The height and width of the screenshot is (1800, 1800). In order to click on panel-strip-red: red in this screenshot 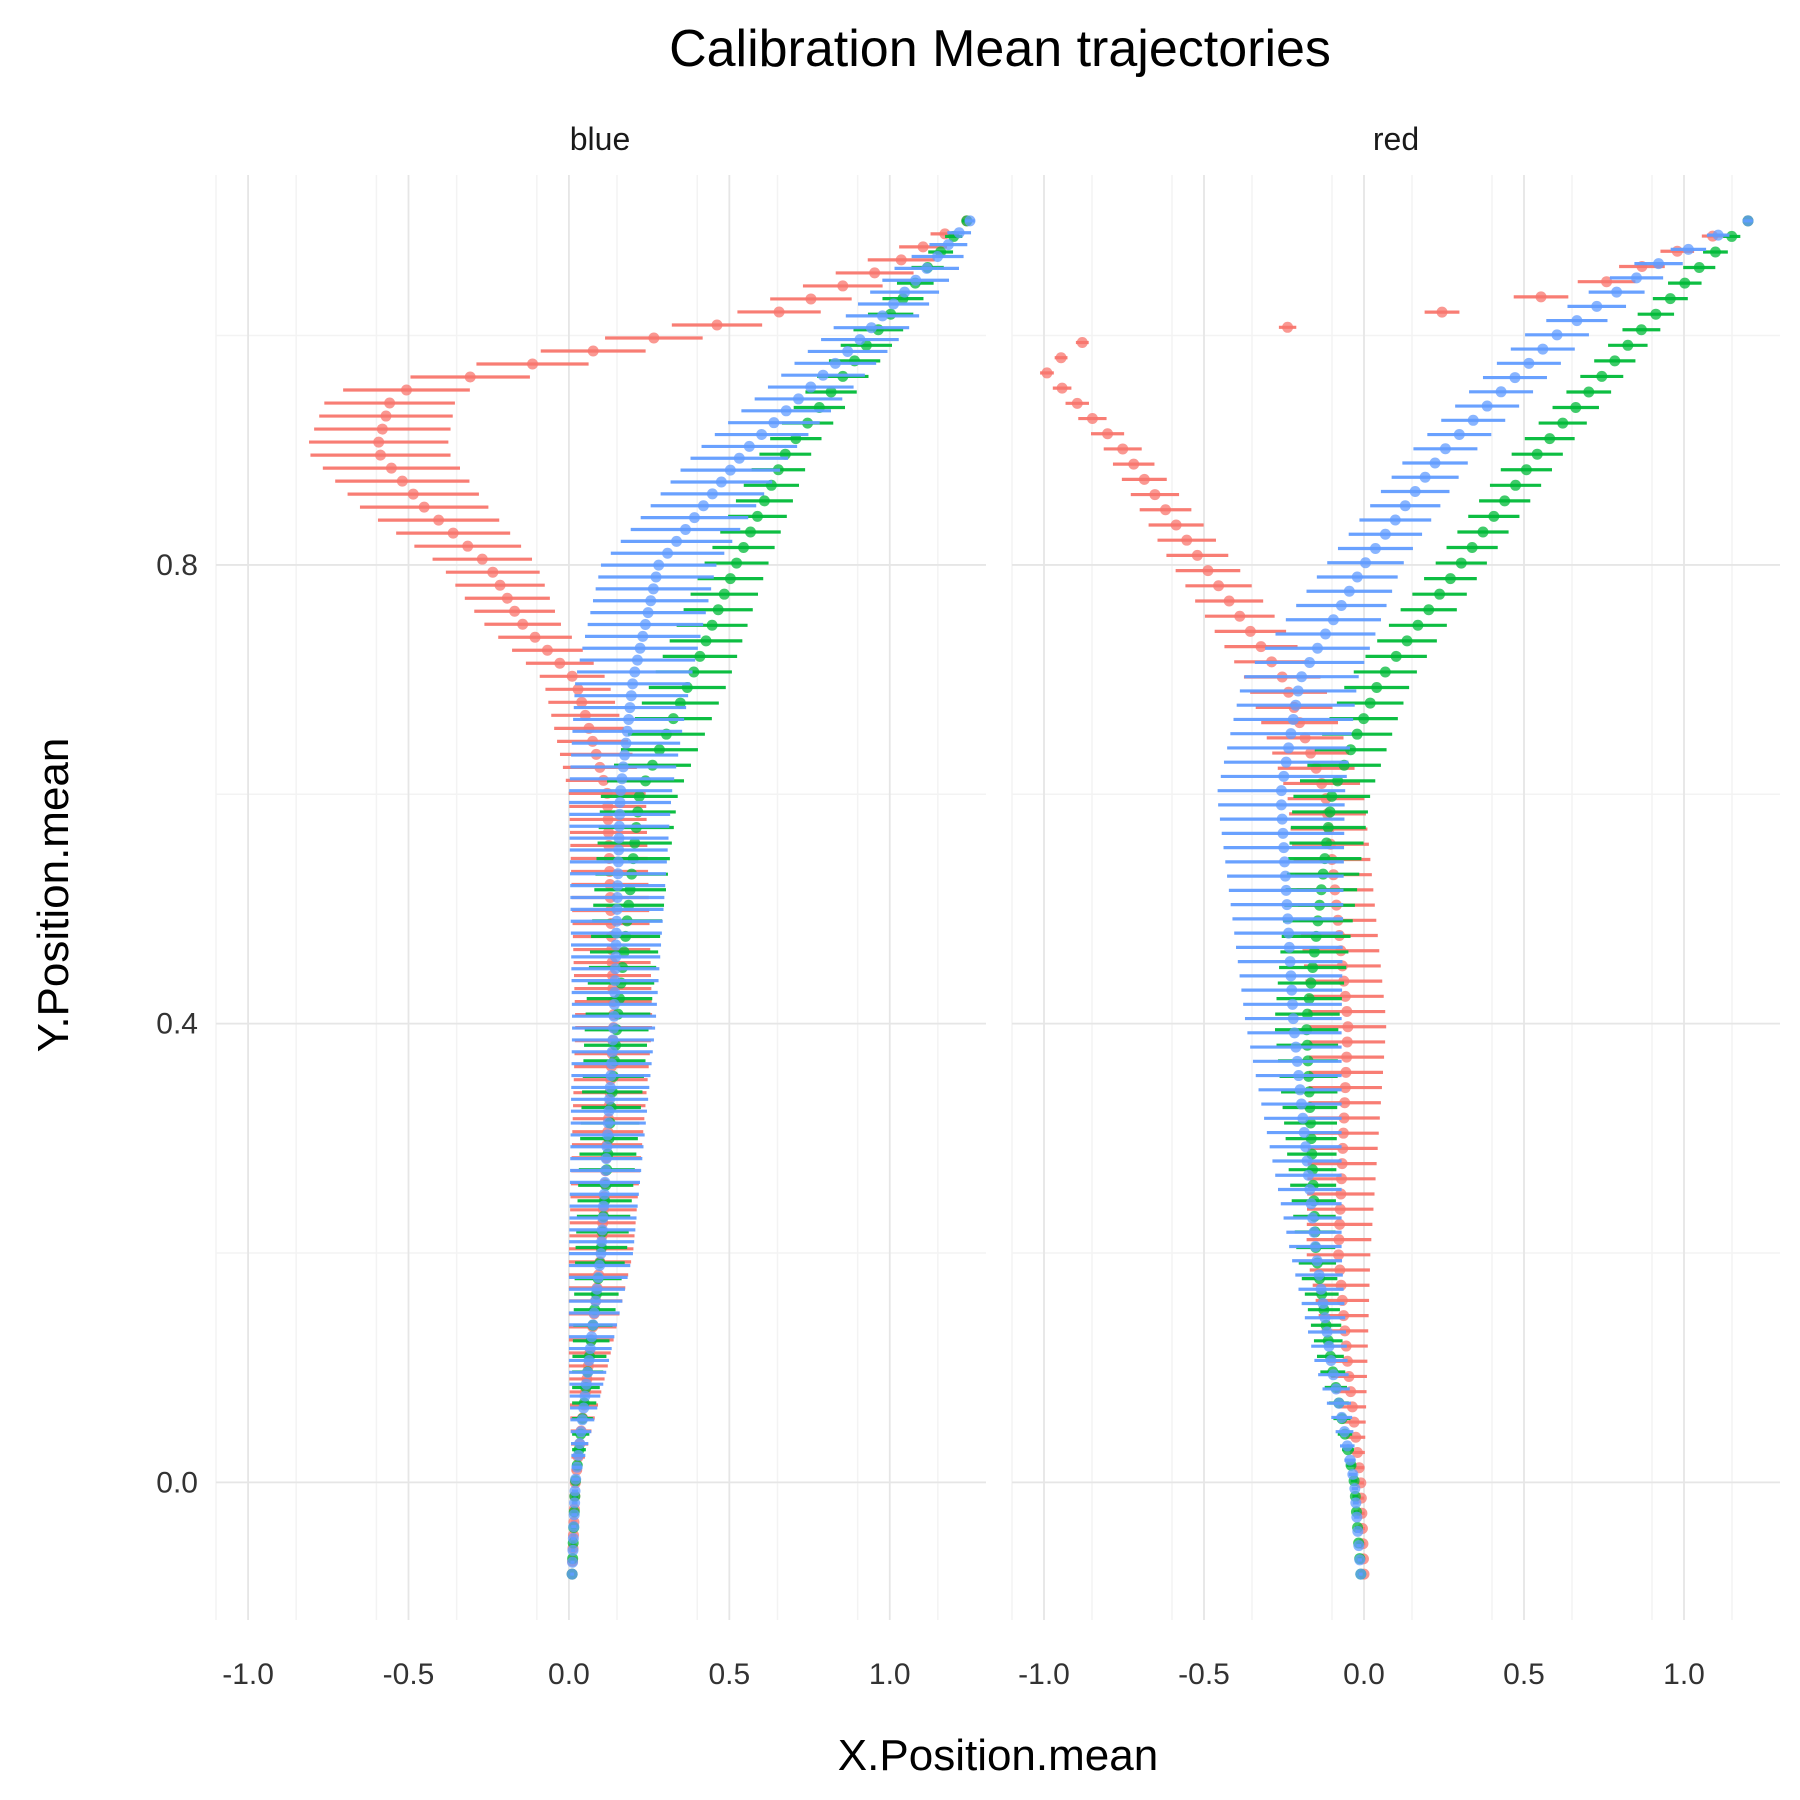, I will do `click(1396, 139)`.